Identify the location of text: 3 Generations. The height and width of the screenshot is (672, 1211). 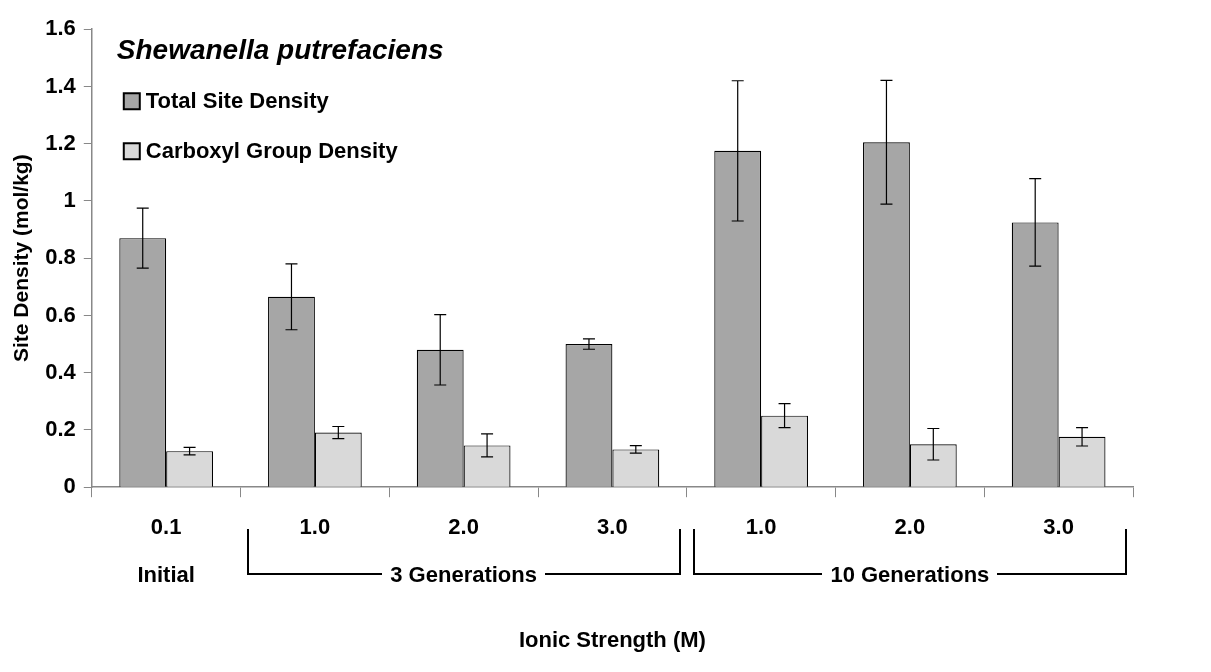
(463, 575).